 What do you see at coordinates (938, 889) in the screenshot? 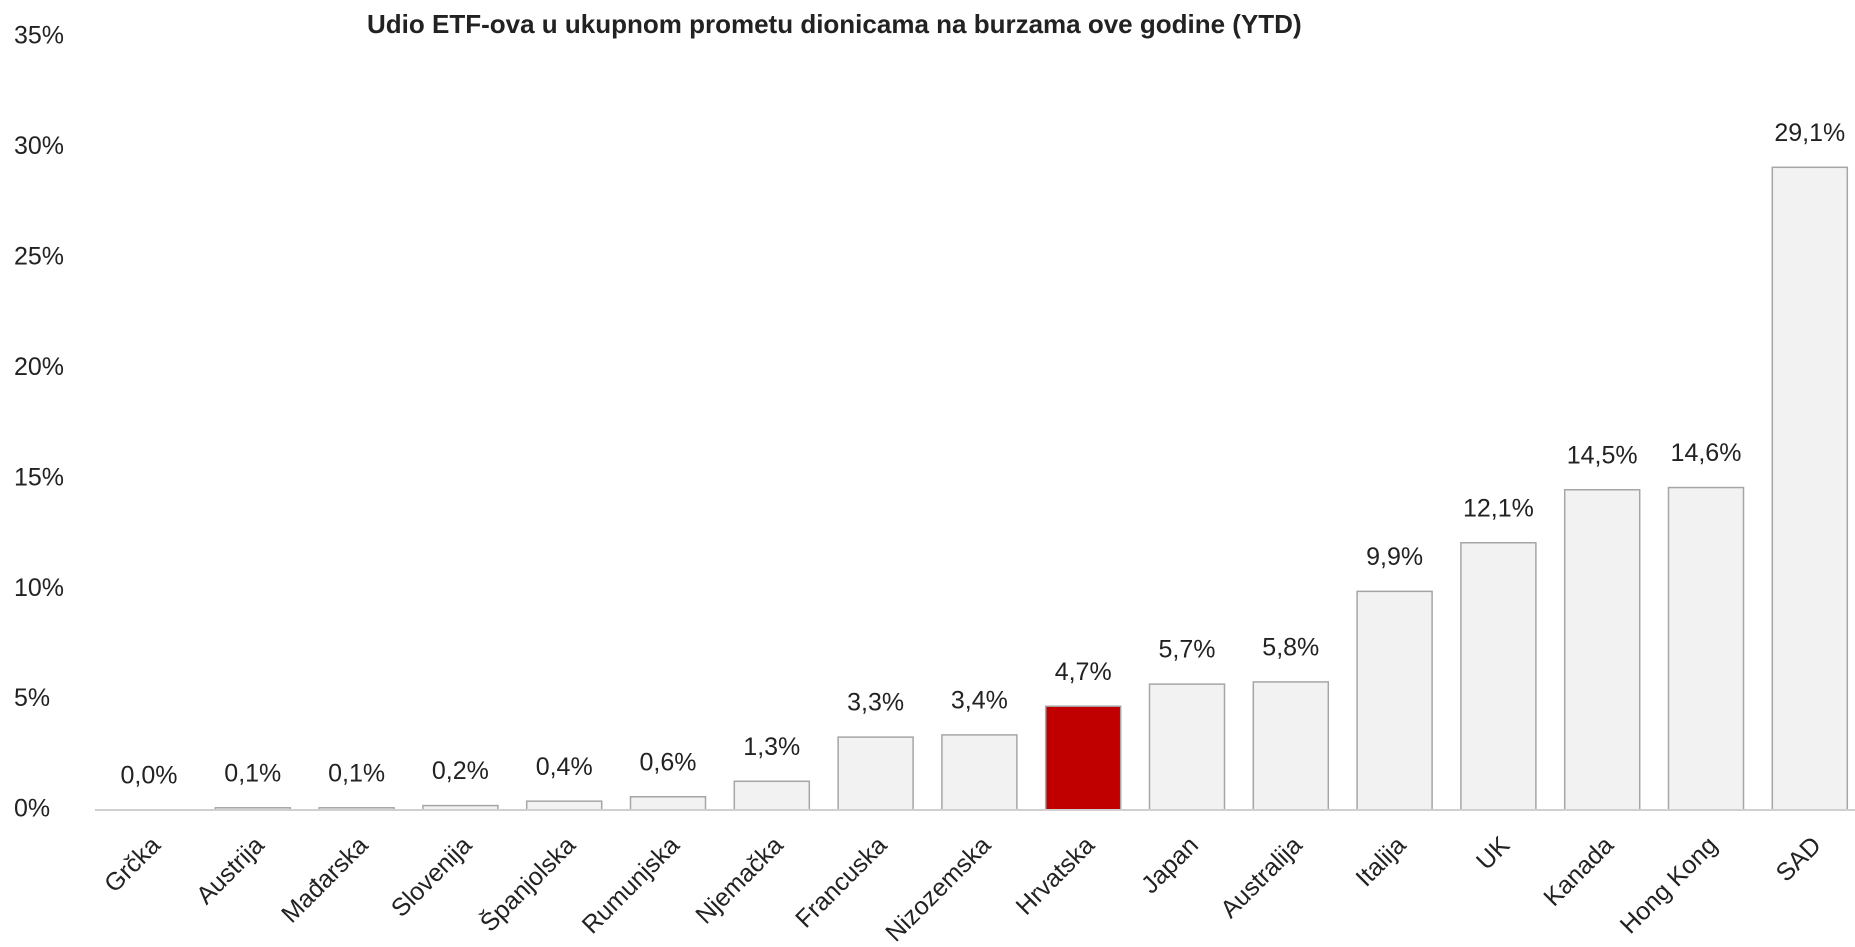
I see `x-tick-label: Nizozemska` at bounding box center [938, 889].